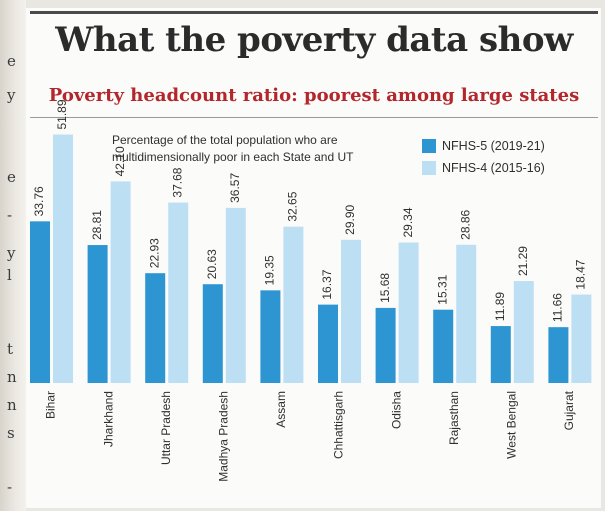  Describe the element at coordinates (97, 225) in the screenshot. I see `data-label: 28.81` at that location.